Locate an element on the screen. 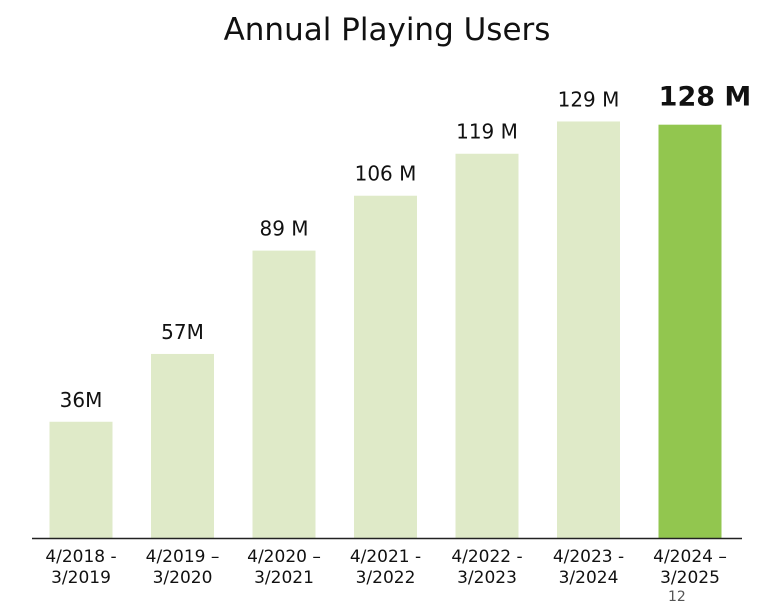 Image resolution: width=774 pixels, height=605 pixels. data-label-6: 129 M is located at coordinates (589, 99).